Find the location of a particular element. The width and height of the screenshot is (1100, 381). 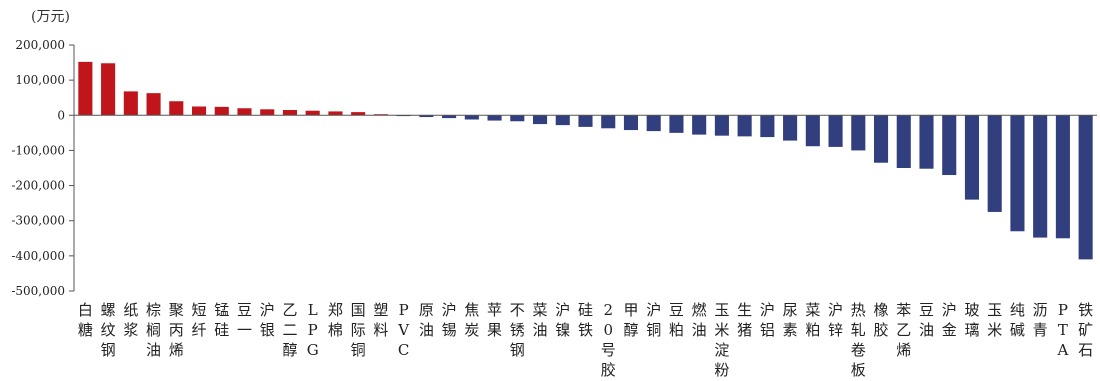

x-category-label: 纯碱 is located at coordinates (1017, 320).